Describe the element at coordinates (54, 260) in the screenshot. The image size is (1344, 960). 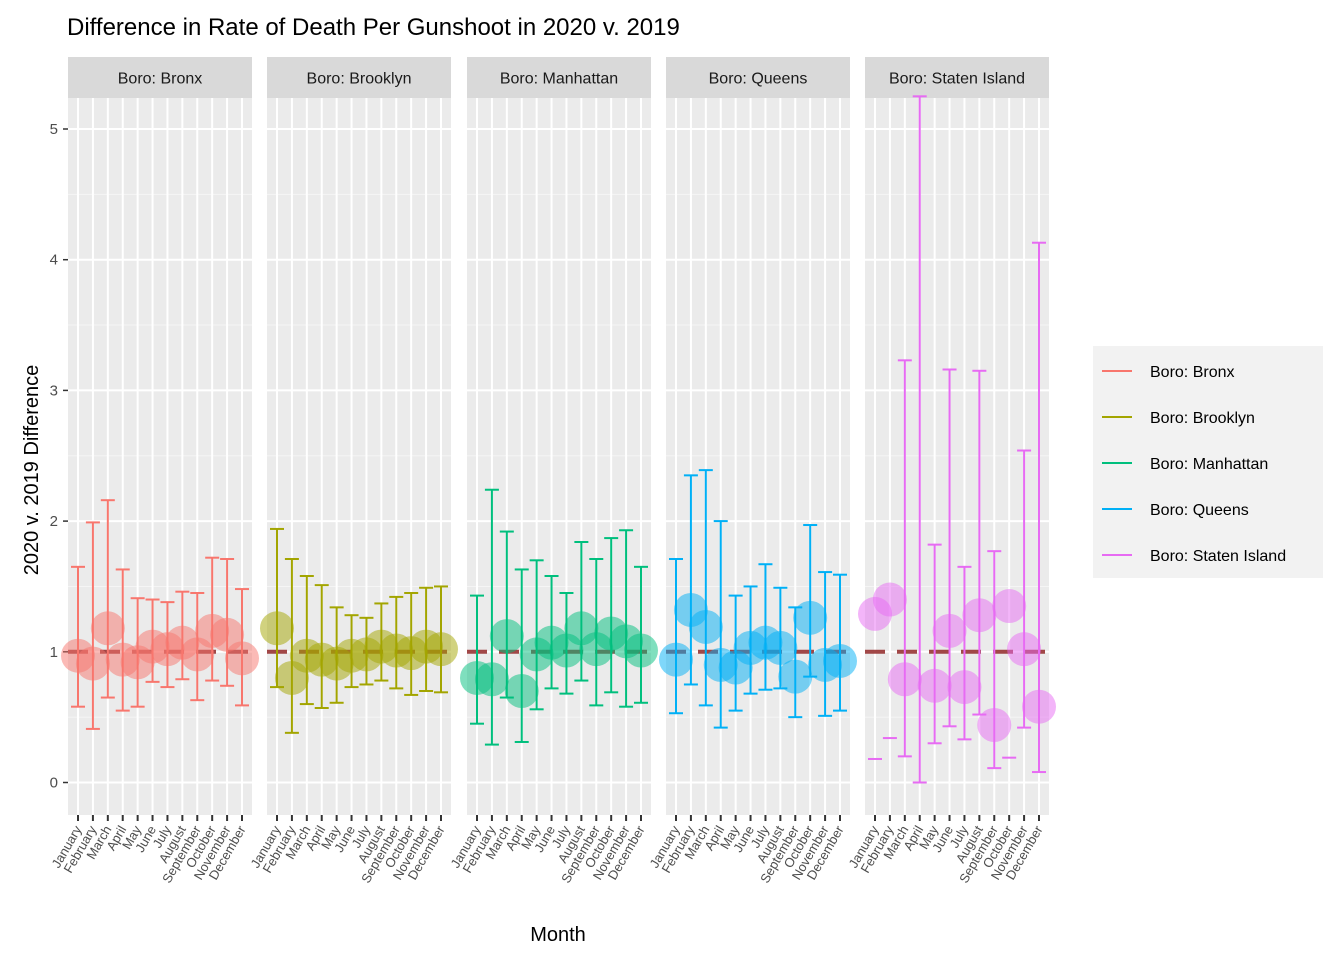
I see `y-tick-label: 4` at that location.